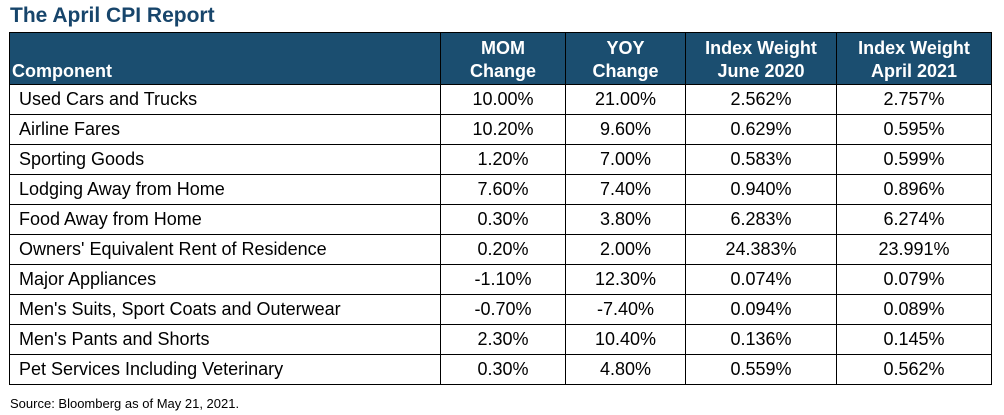 Image resolution: width=1004 pixels, height=415 pixels. Describe the element at coordinates (761, 249) in the screenshot. I see `cell-weight-2020: 24.383%` at that location.